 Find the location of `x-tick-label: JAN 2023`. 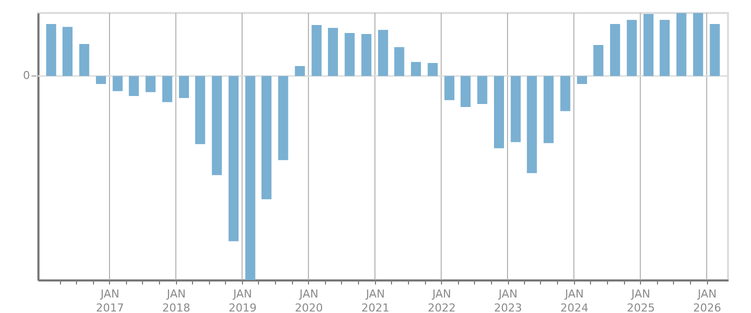

x-tick-label: JAN 2023 is located at coordinates (508, 300).